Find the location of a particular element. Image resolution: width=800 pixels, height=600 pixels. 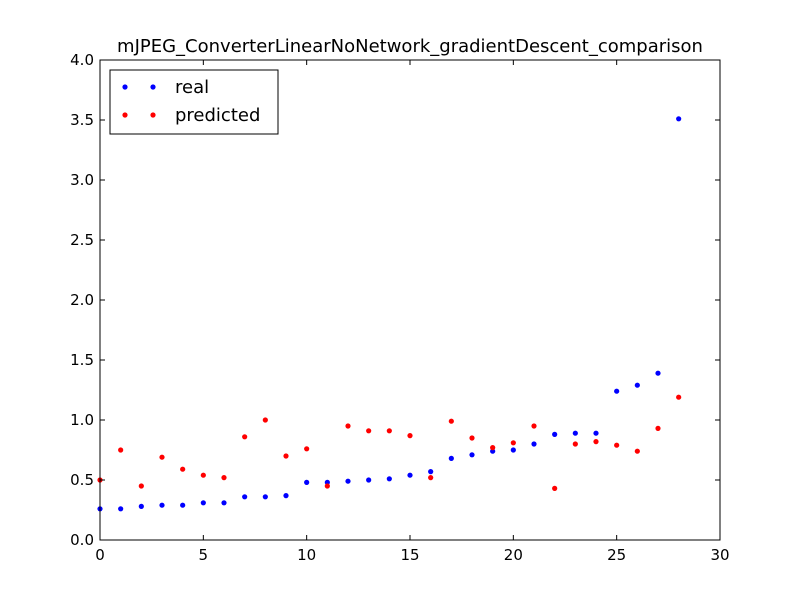

legend: real predicted is located at coordinates (194, 102).